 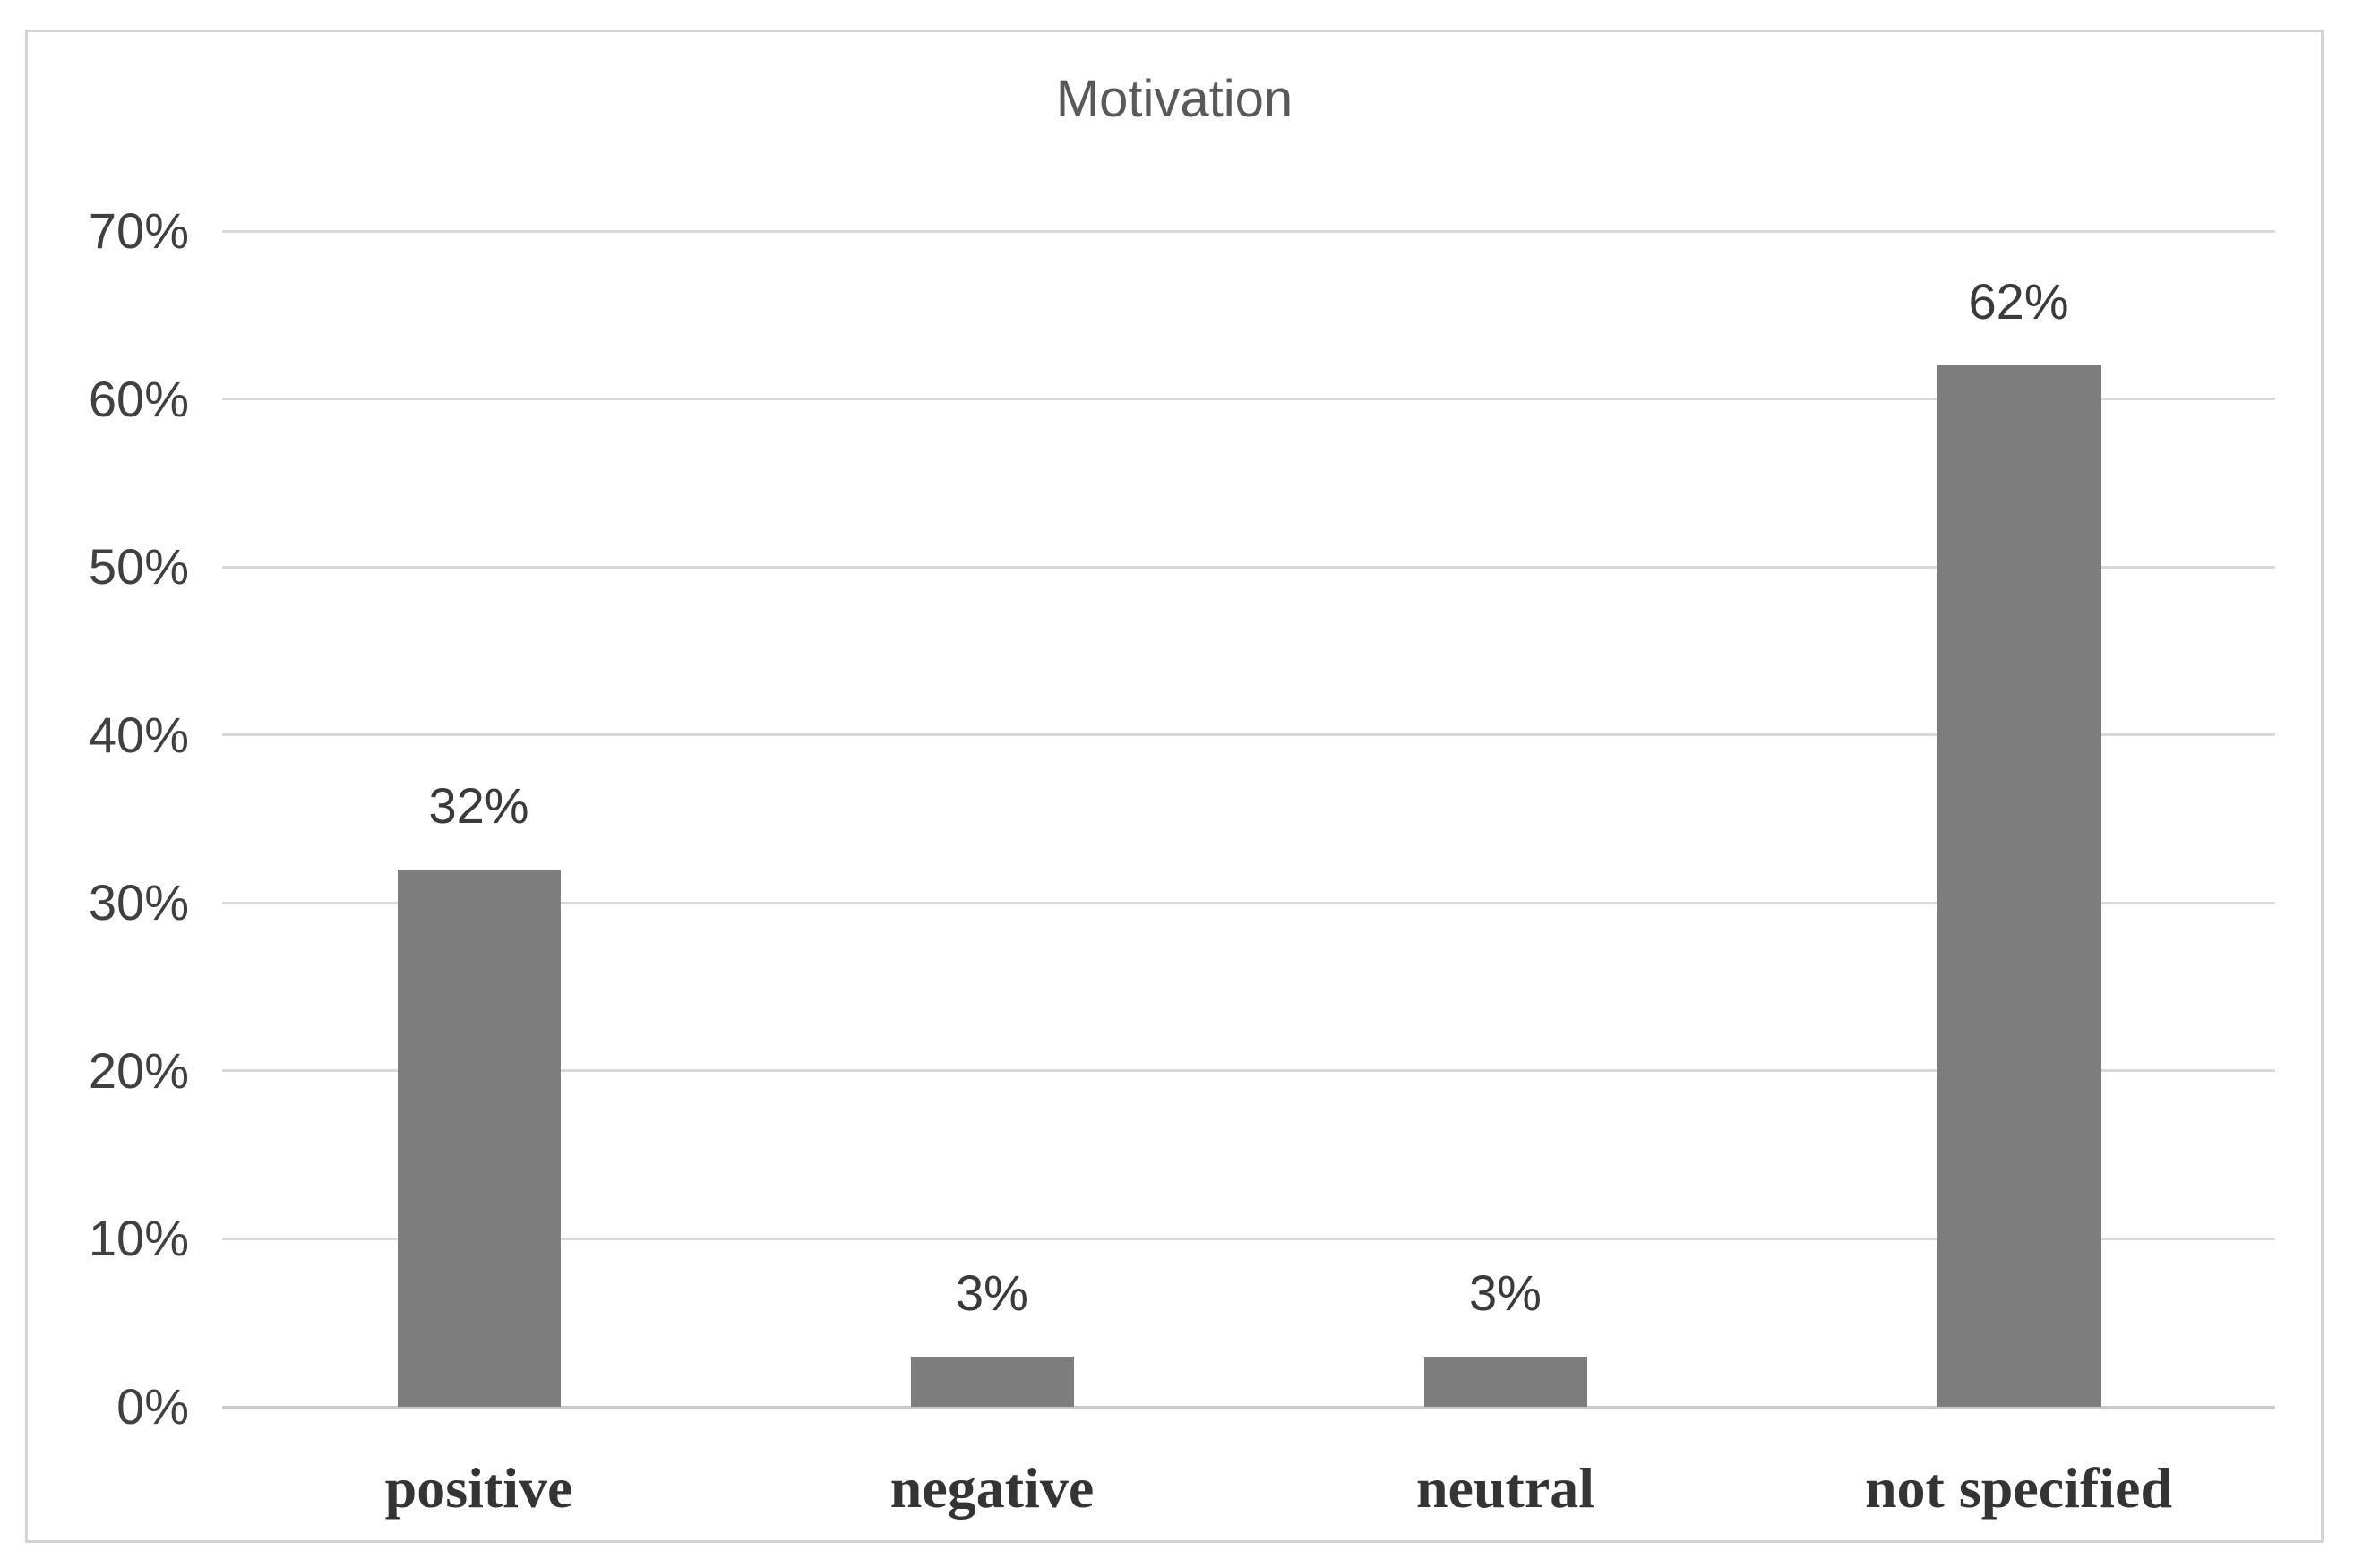 What do you see at coordinates (152, 1407) in the screenshot?
I see `y-tick-label: 0%` at bounding box center [152, 1407].